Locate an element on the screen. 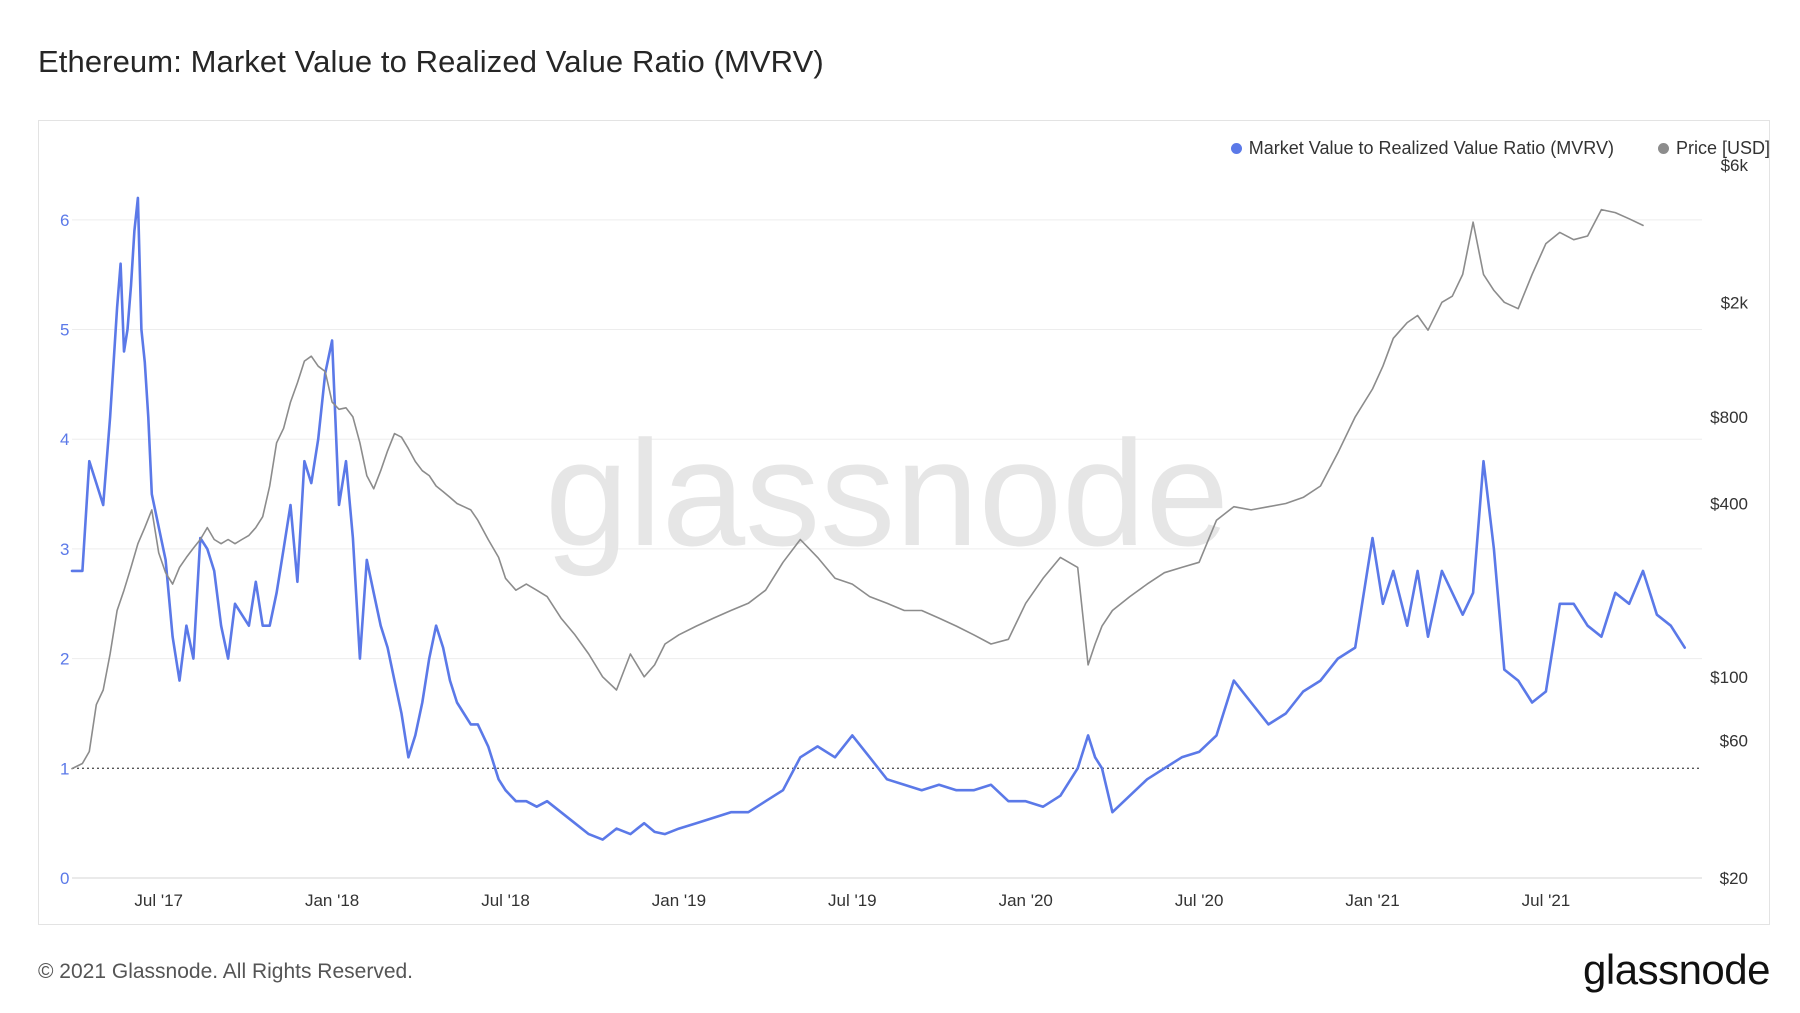 Image resolution: width=1800 pixels, height=1013 pixels. x-tick-label-7: Jan '21 is located at coordinates (1372, 900).